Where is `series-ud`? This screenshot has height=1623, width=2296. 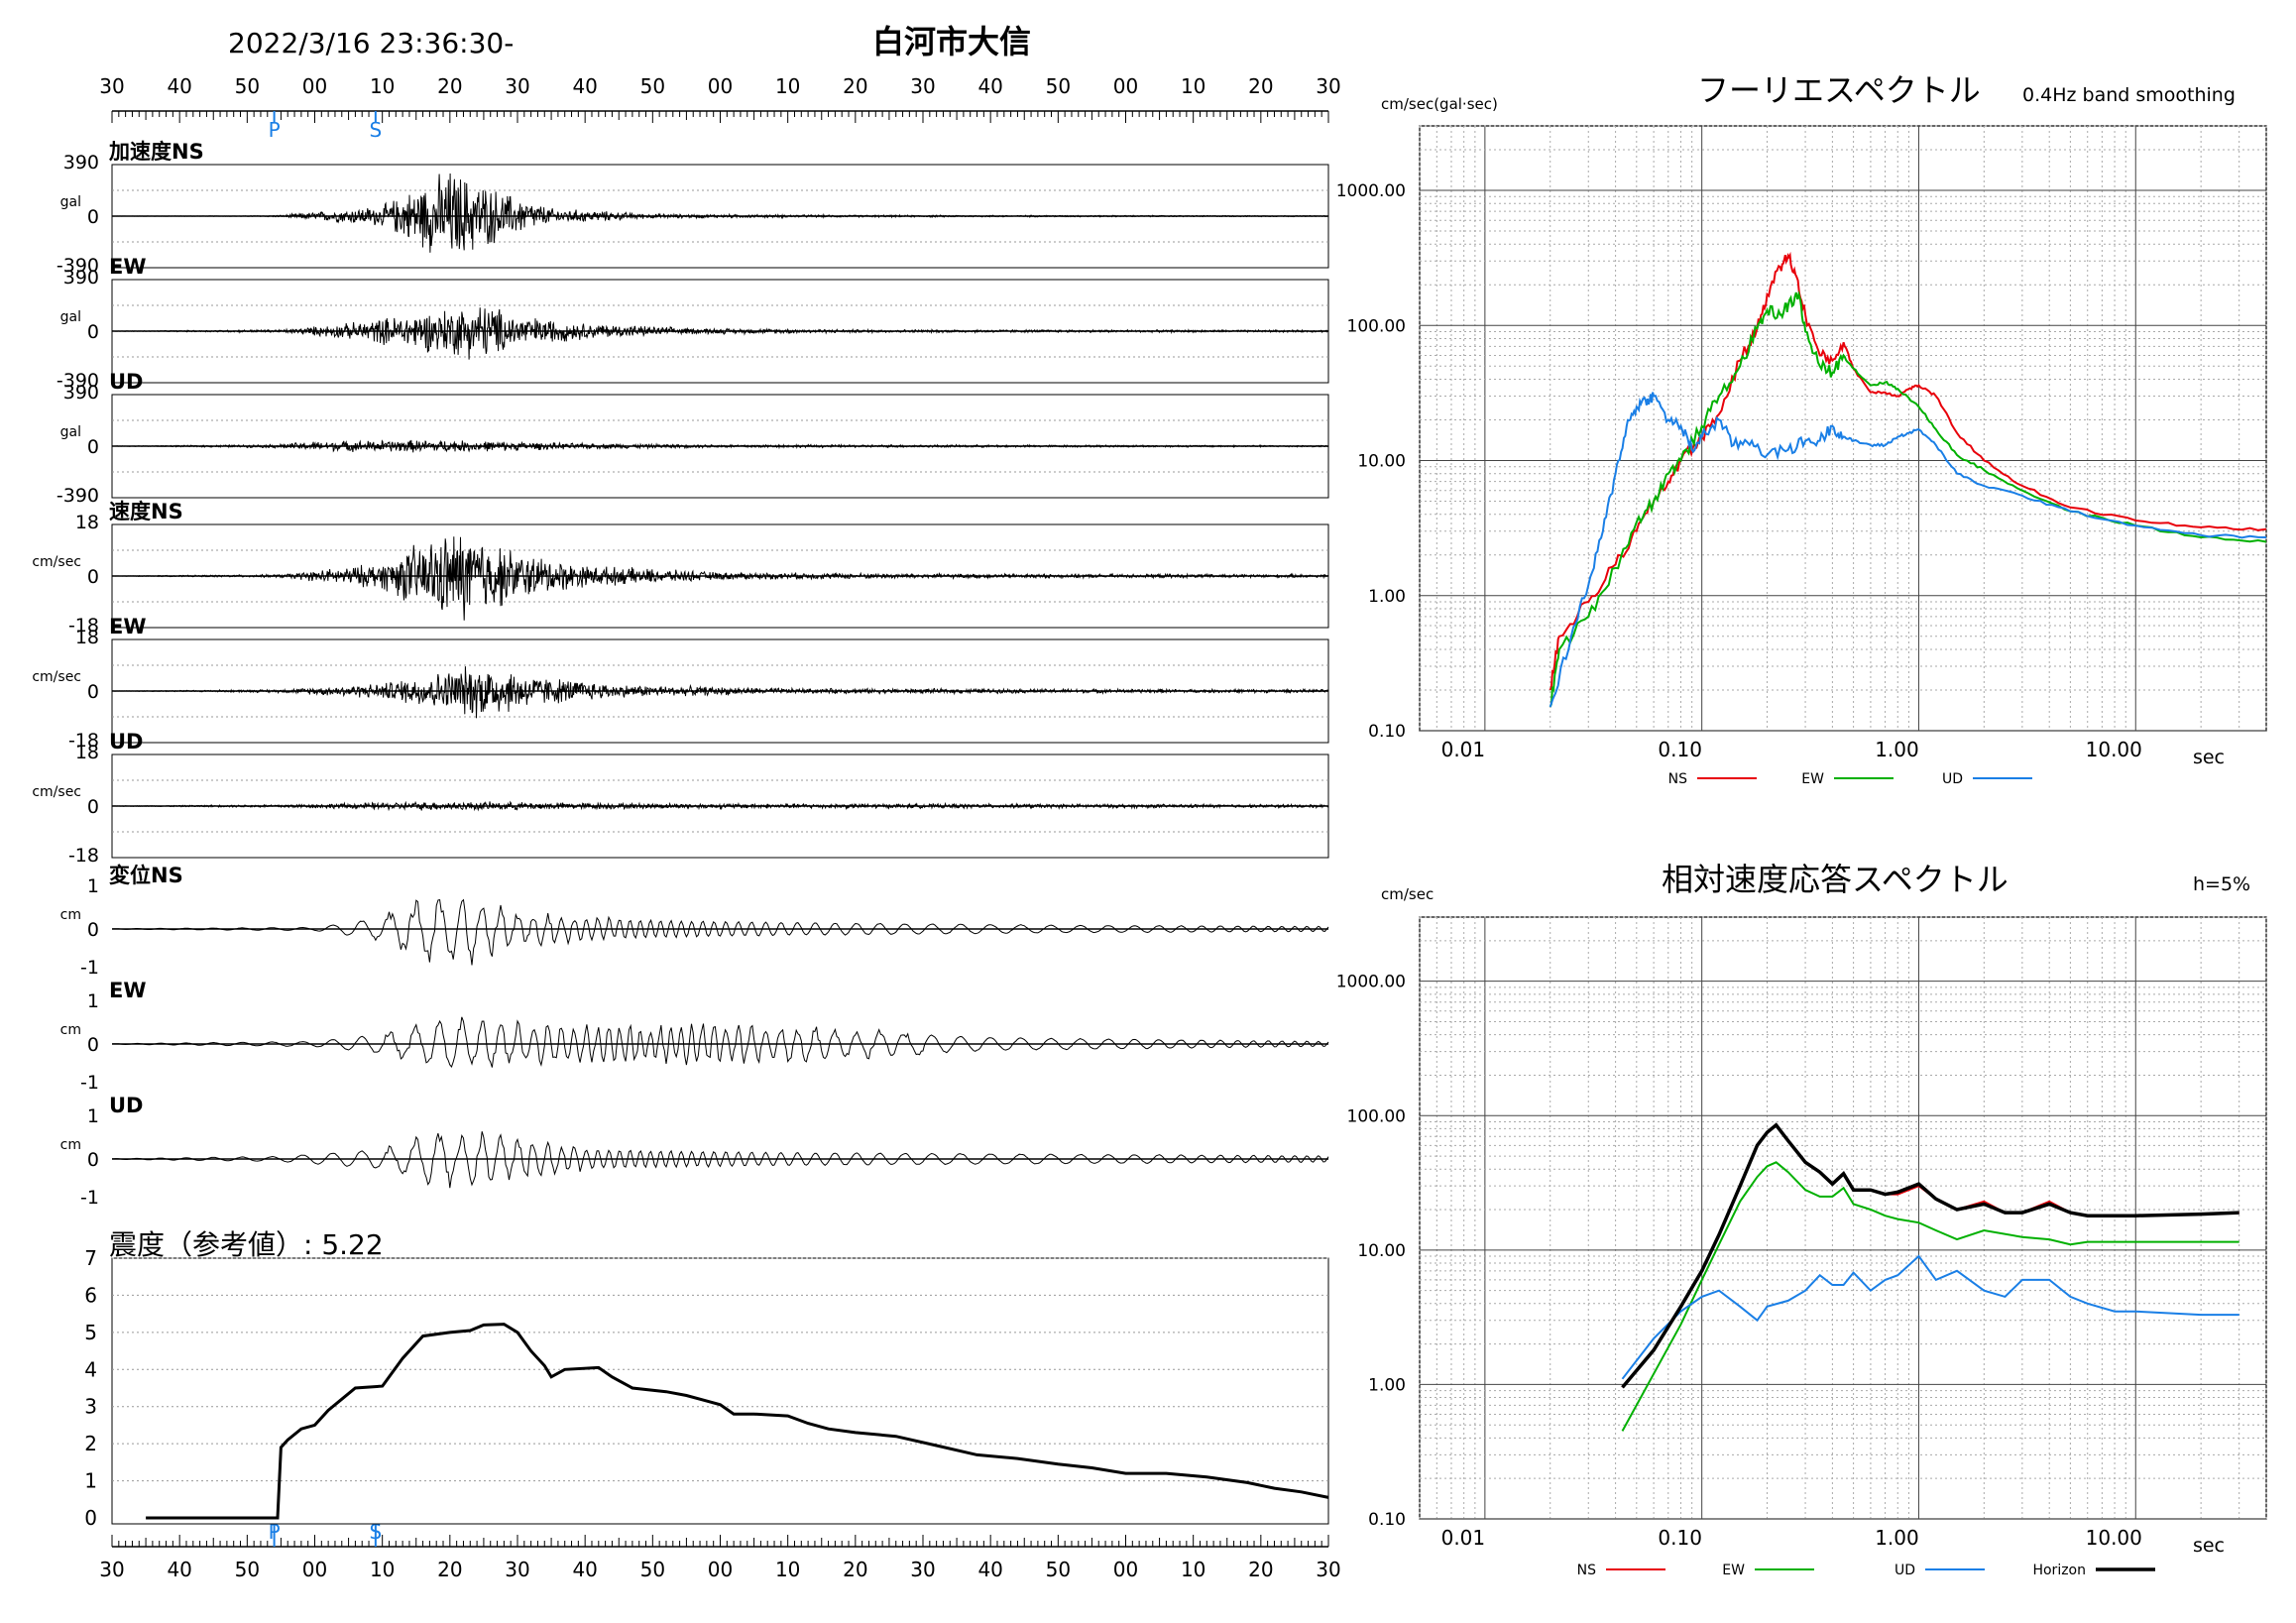
series-ud is located at coordinates (1908, 550).